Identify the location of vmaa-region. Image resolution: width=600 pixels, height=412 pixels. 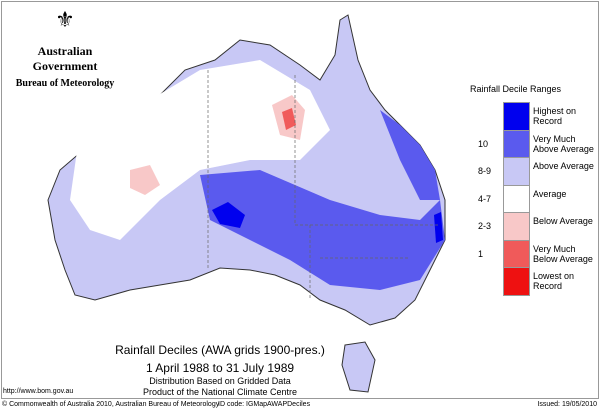
(322, 230).